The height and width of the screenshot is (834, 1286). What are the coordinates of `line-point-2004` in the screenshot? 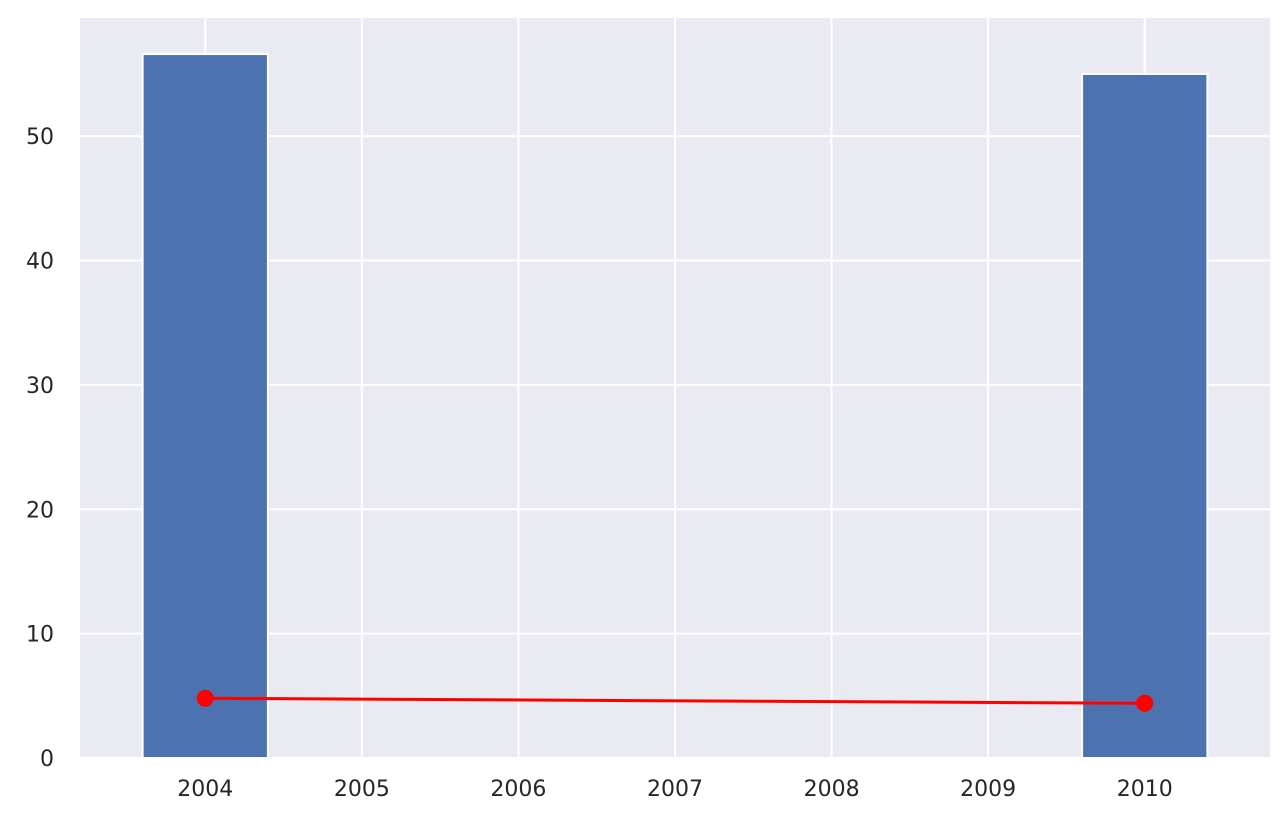 It's located at (205, 698).